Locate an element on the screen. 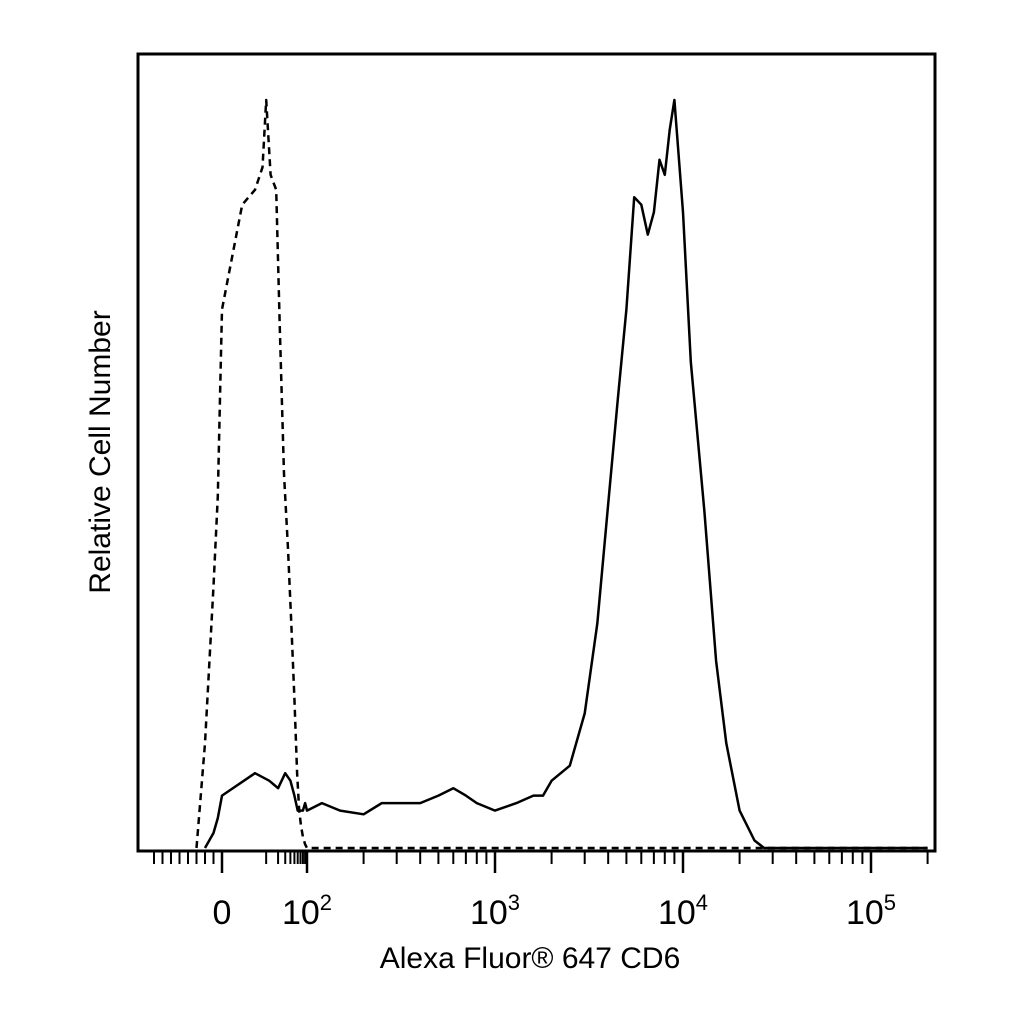 The height and width of the screenshot is (1024, 1024). x-tick-label: 10³ is located at coordinates (495, 911).